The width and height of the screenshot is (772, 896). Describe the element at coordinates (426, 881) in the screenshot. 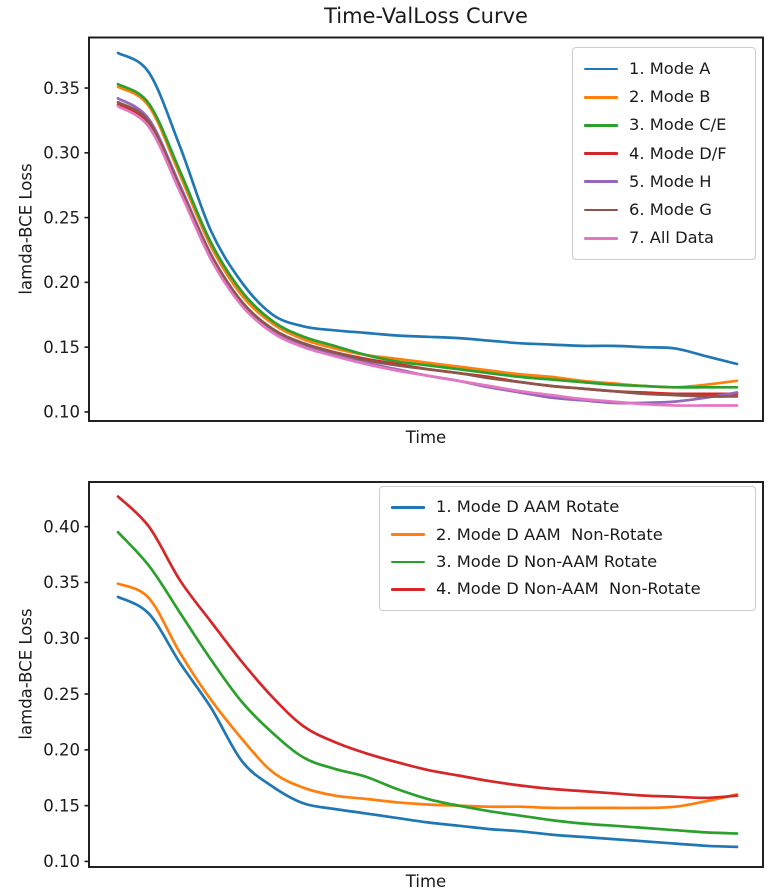

I see `bottom-x-axis-label: Time` at that location.